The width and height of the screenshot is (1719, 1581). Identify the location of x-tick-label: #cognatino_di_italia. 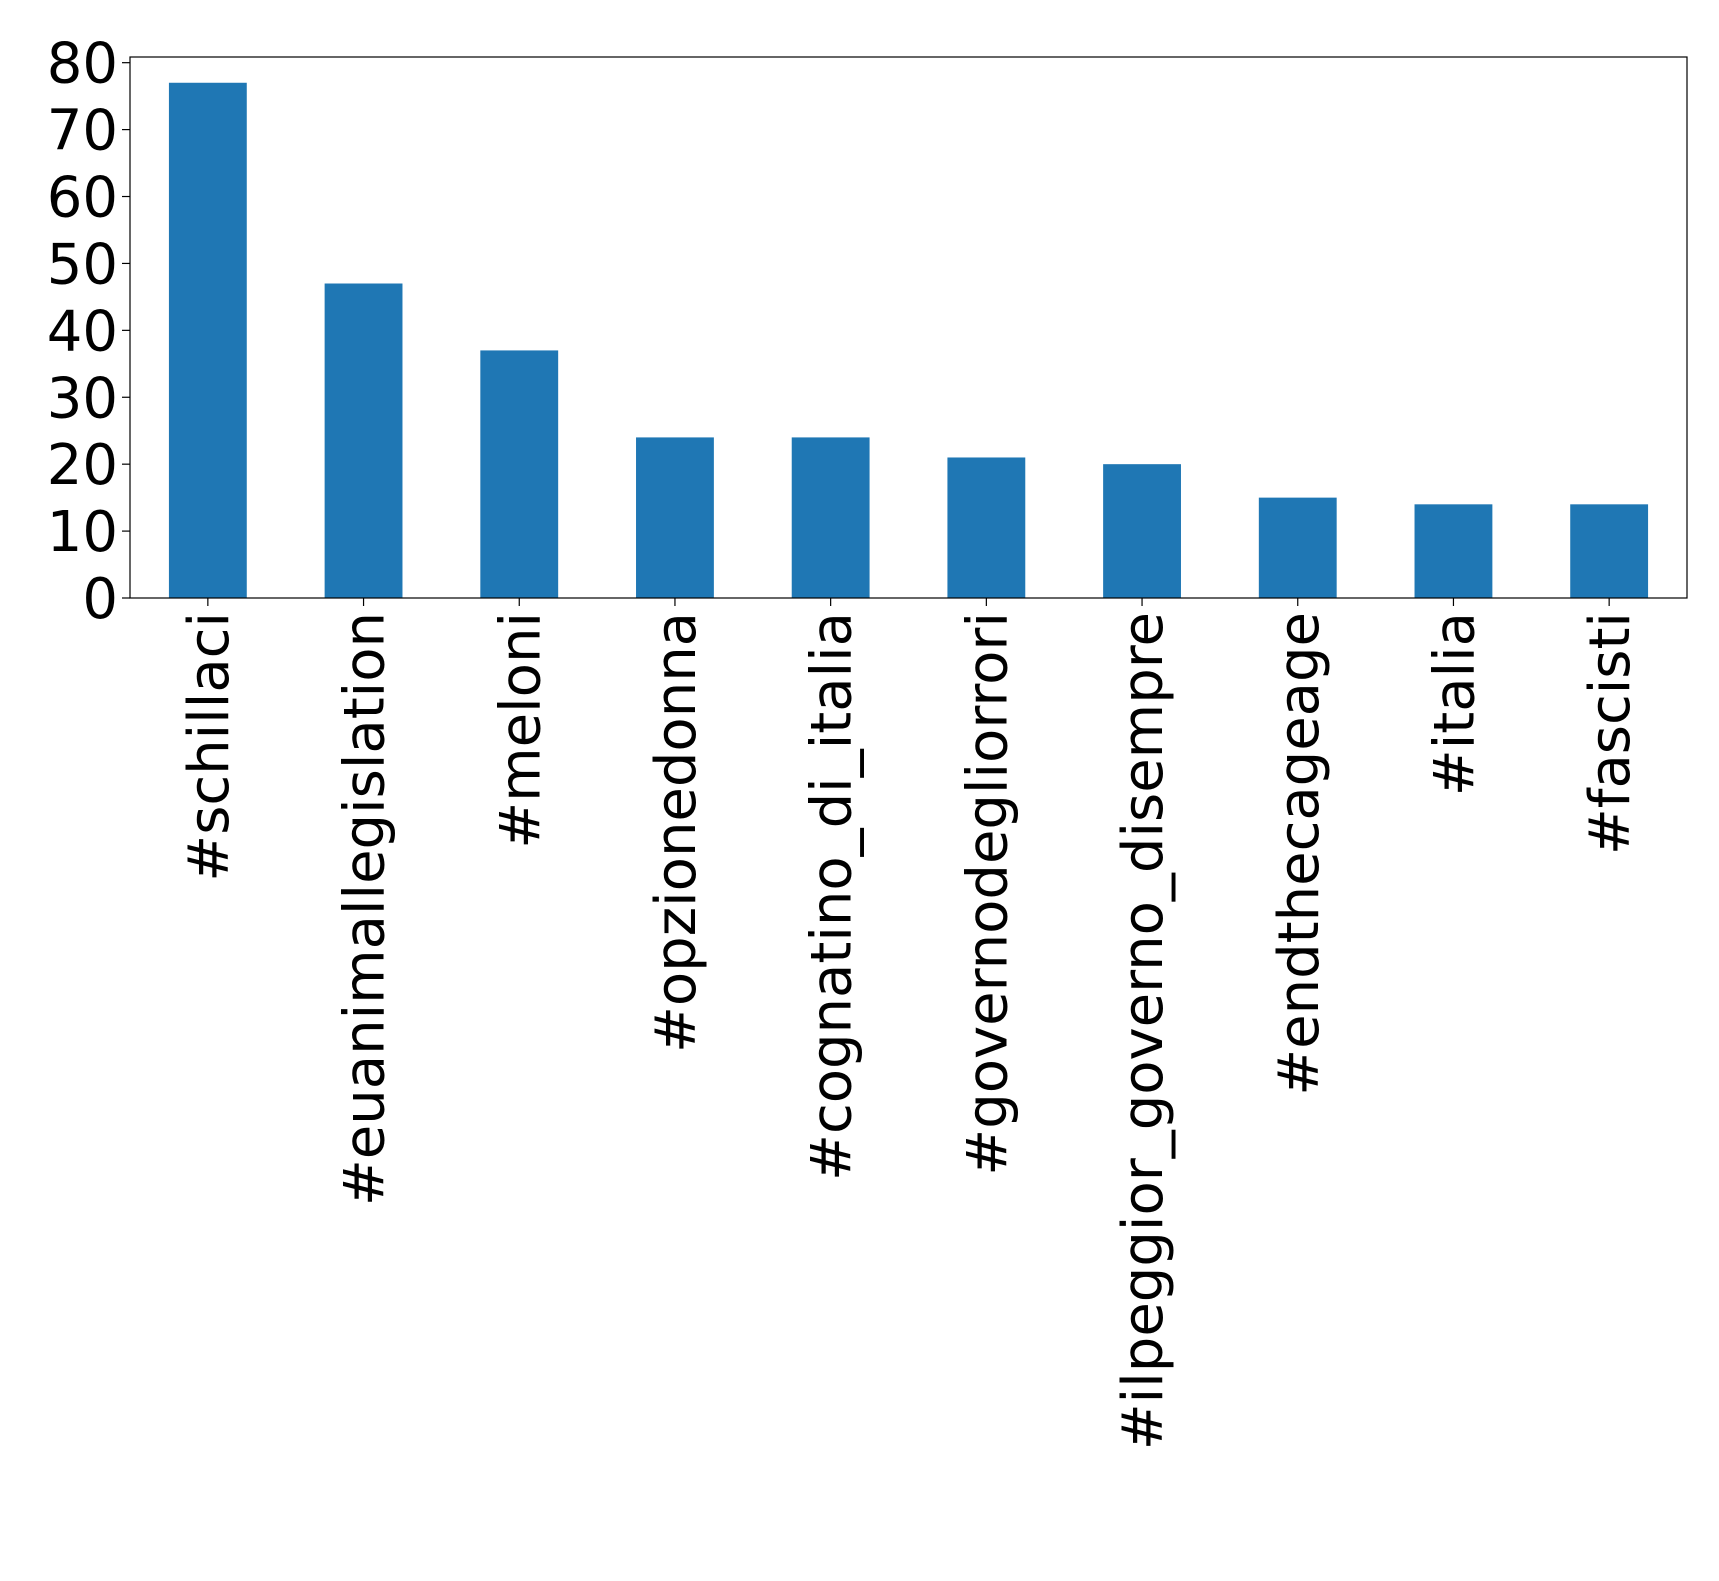
(832, 896).